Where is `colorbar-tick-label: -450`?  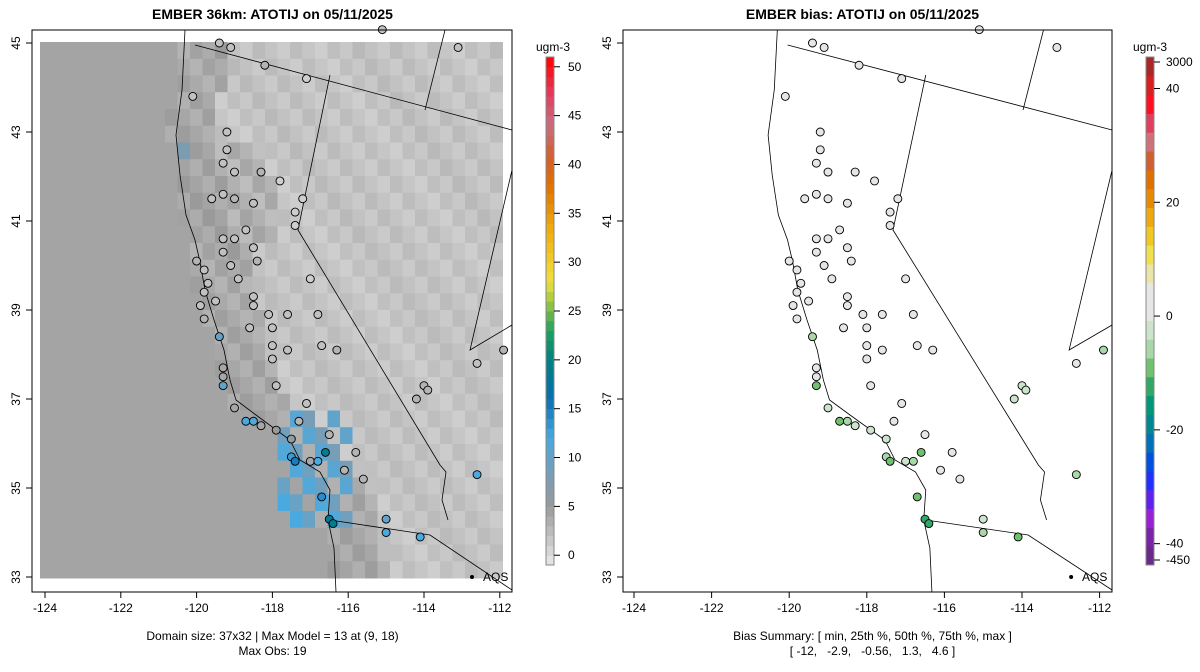 colorbar-tick-label: -450 is located at coordinates (1178, 560).